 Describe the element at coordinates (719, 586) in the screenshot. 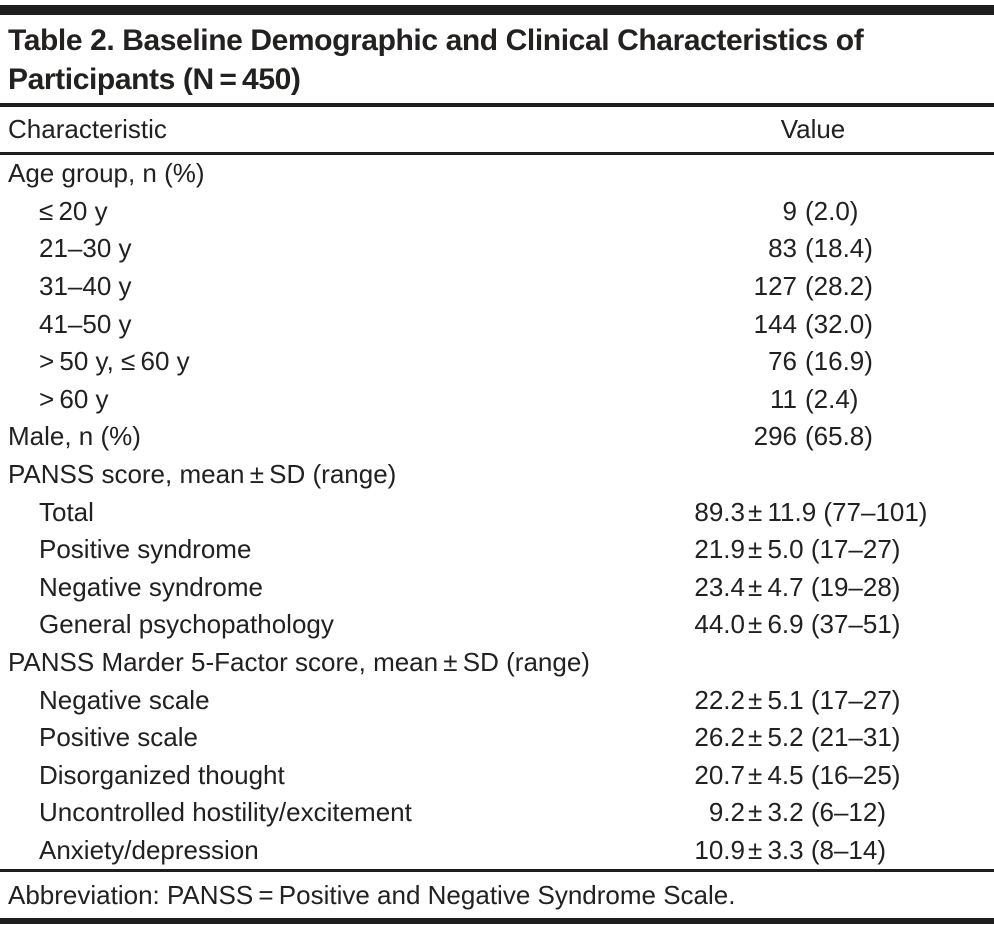

I see `value-mean: 23.4` at that location.